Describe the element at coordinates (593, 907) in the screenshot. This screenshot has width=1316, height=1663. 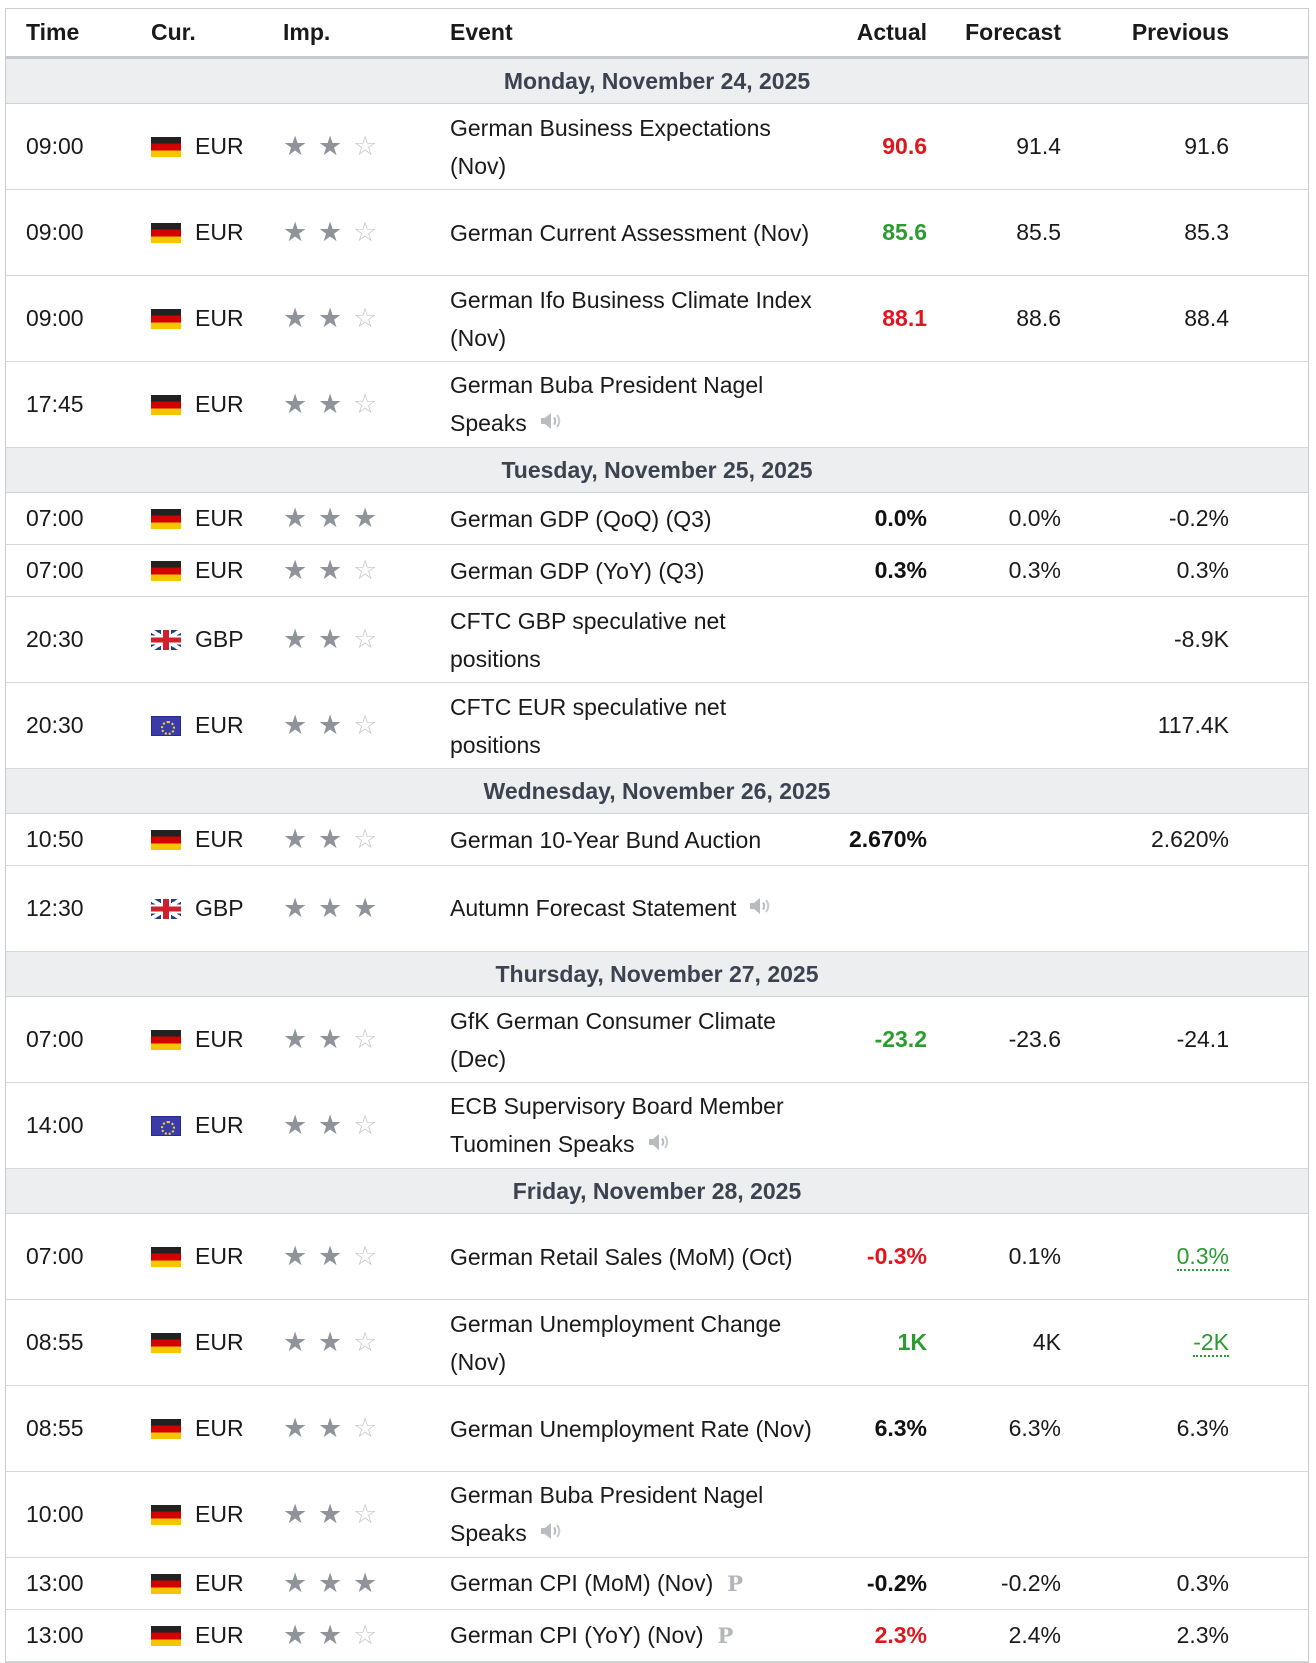
I see `event-name: Autumn Forecast Statement` at that location.